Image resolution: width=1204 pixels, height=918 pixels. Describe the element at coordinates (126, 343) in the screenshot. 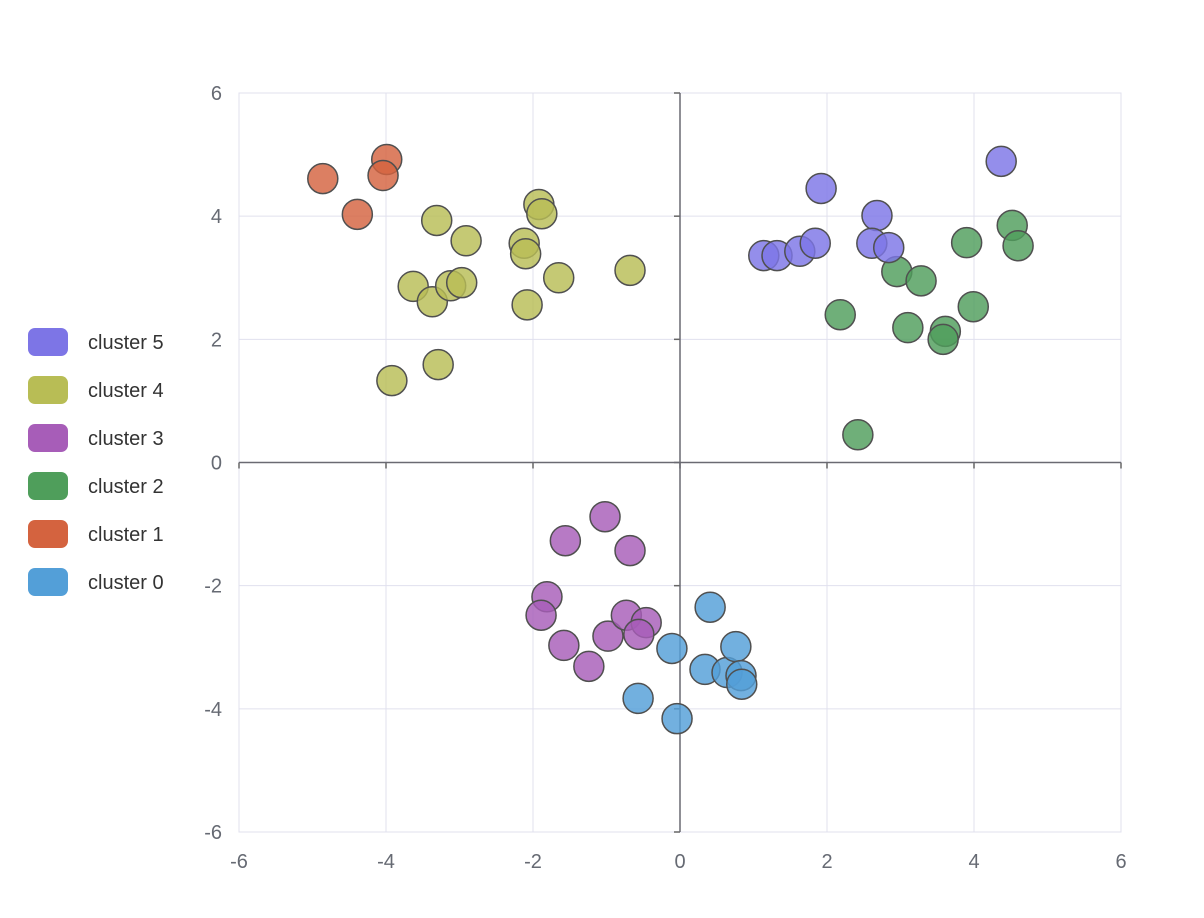

I see `legend-label: cluster 5` at that location.